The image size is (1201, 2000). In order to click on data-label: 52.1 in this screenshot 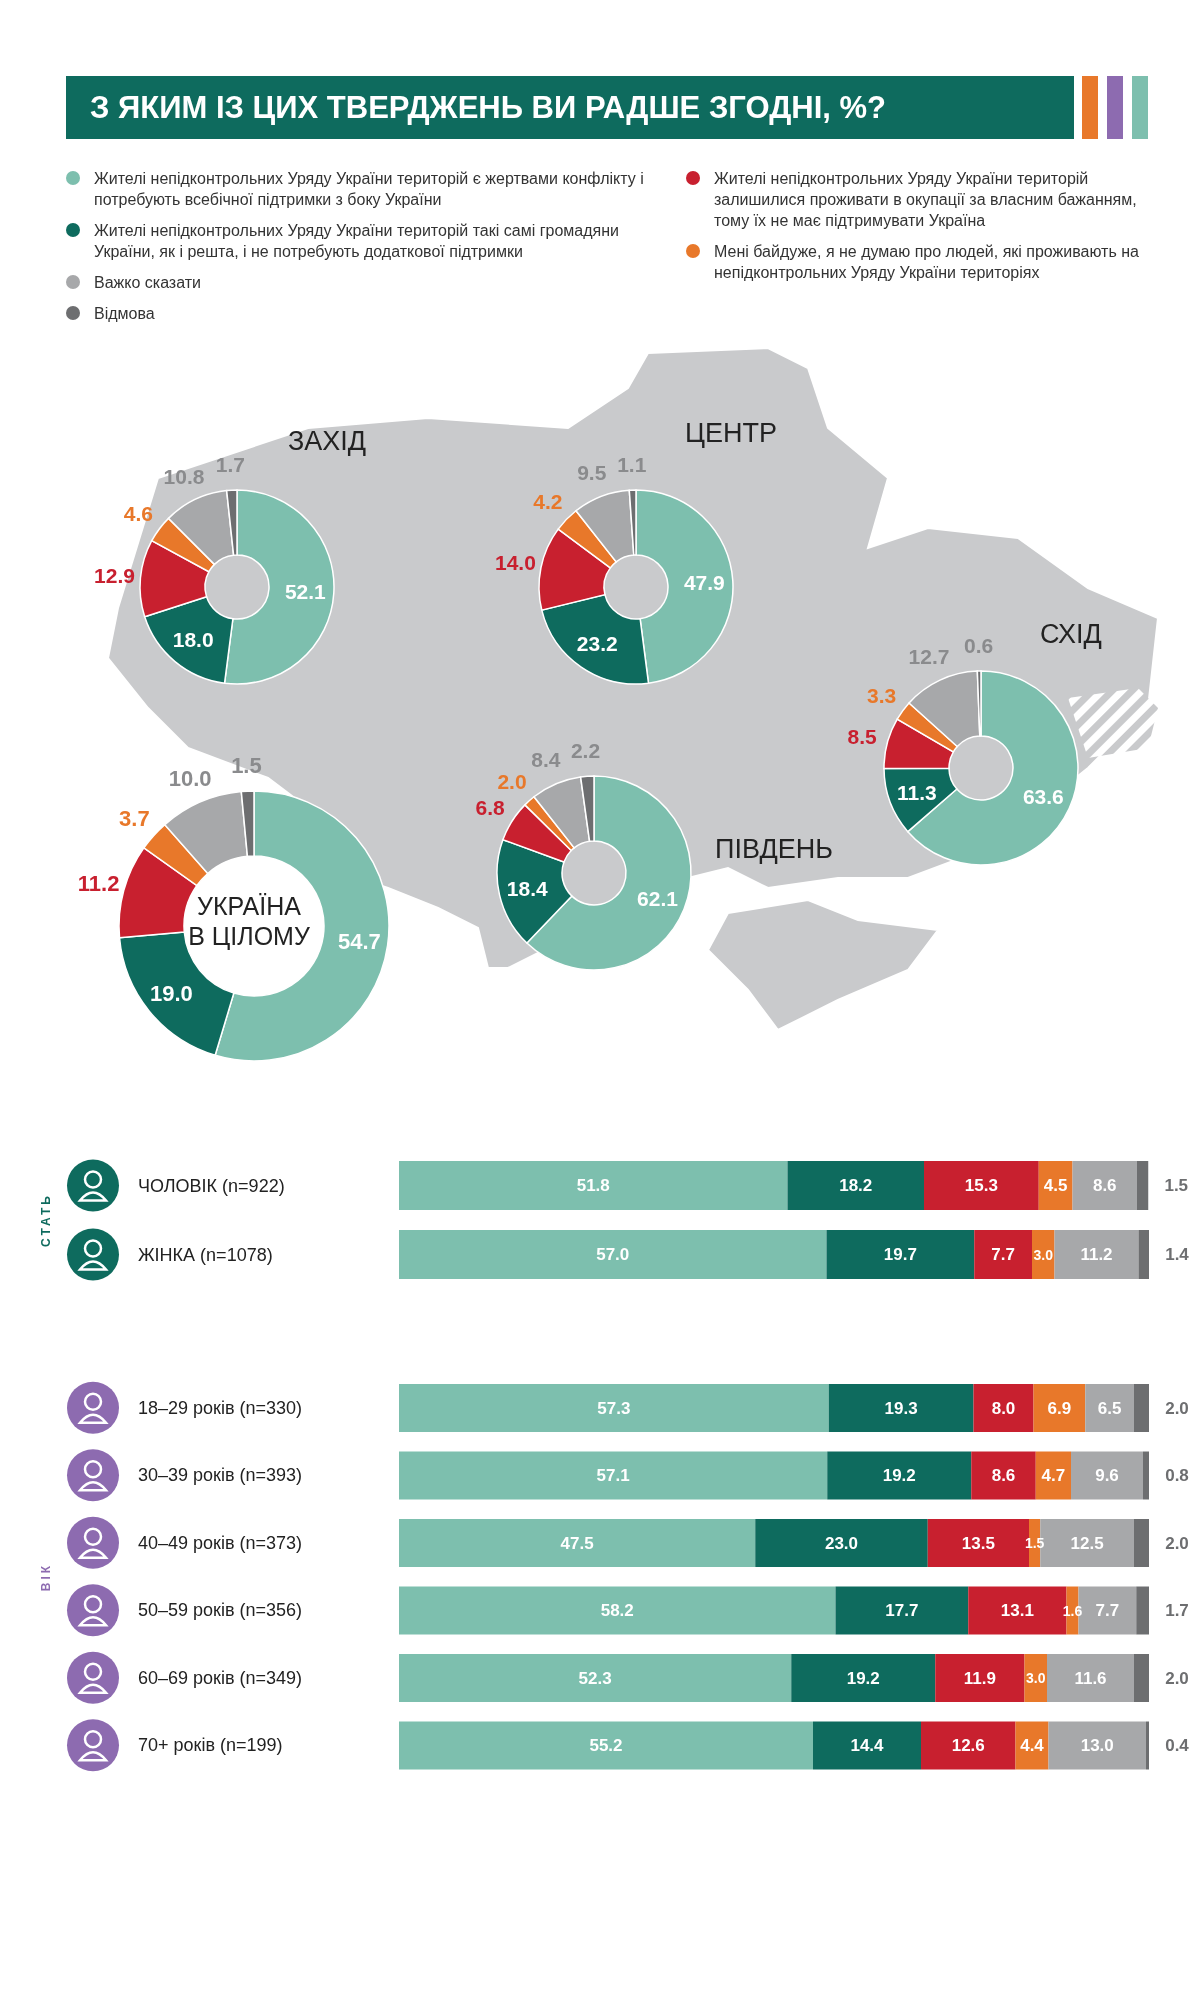, I will do `click(305, 591)`.